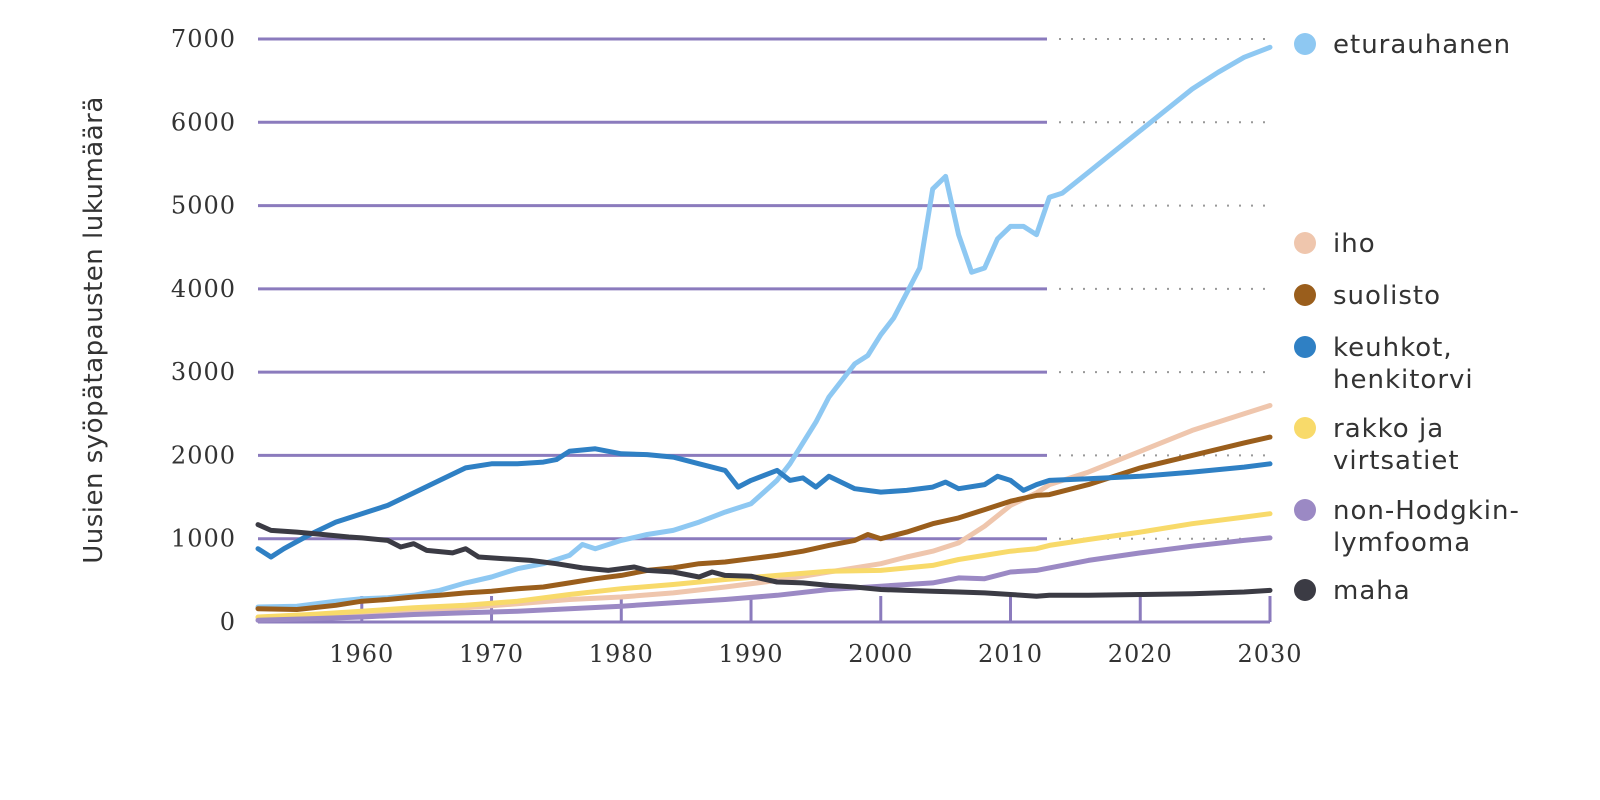 This screenshot has height=800, width=1600. I want to click on y-tick-label-2000: 2000, so click(203, 455).